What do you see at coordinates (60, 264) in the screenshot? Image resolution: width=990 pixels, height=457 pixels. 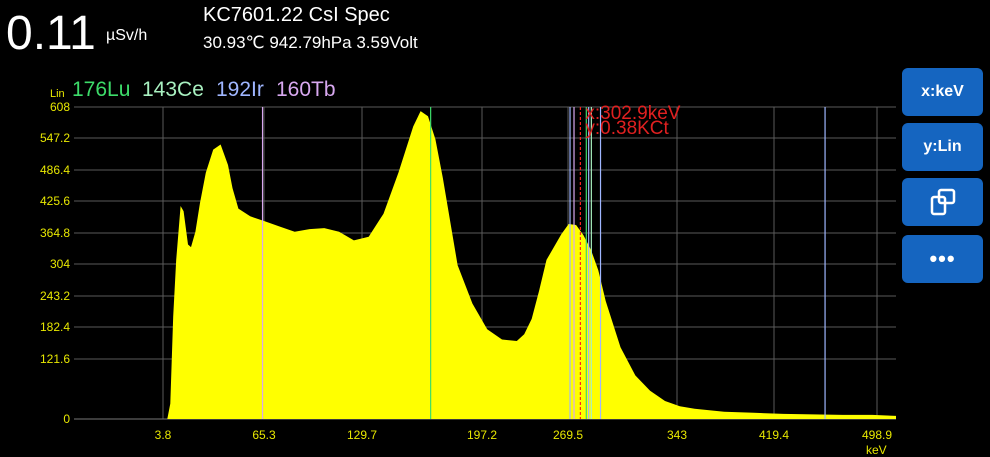 I see `y-tick-label: 304` at bounding box center [60, 264].